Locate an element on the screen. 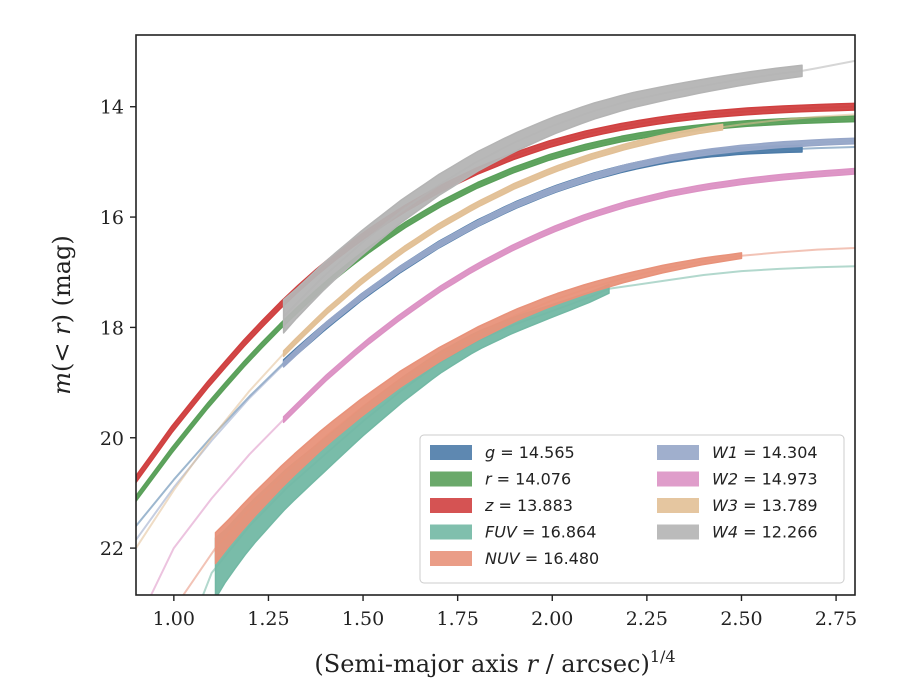 The height and width of the screenshot is (700, 900). y-tick-label: 14 is located at coordinates (112, 108).